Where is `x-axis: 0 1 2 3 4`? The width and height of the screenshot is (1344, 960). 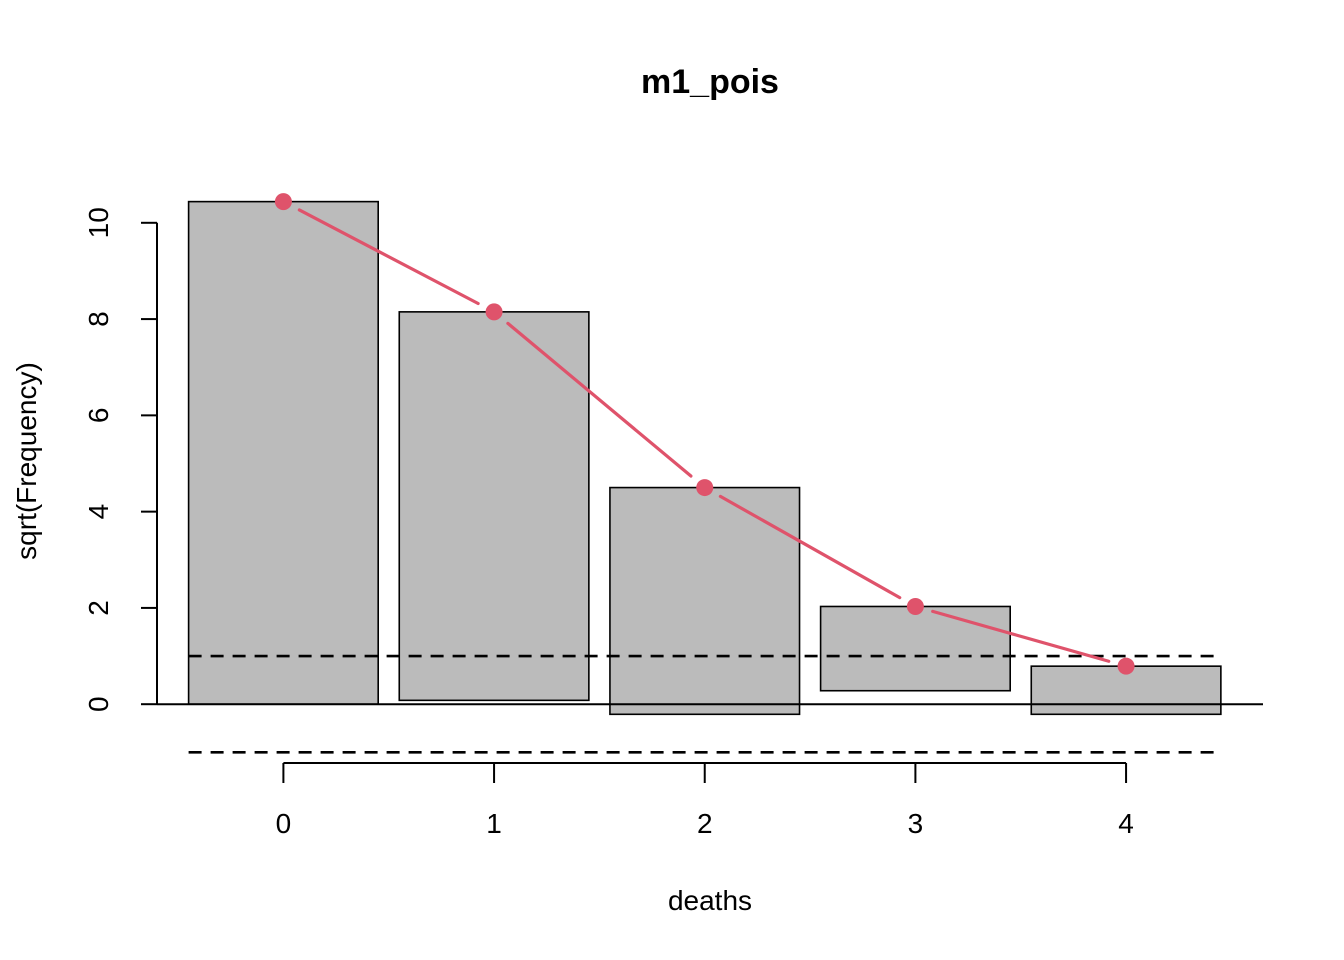
x-axis: 0 1 2 3 4 is located at coordinates (705, 800).